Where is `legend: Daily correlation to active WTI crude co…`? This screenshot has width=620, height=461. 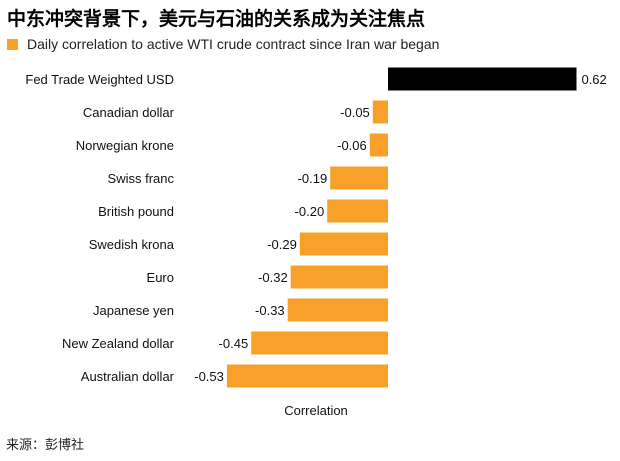 legend: Daily correlation to active WTI crude co… is located at coordinates (223, 44).